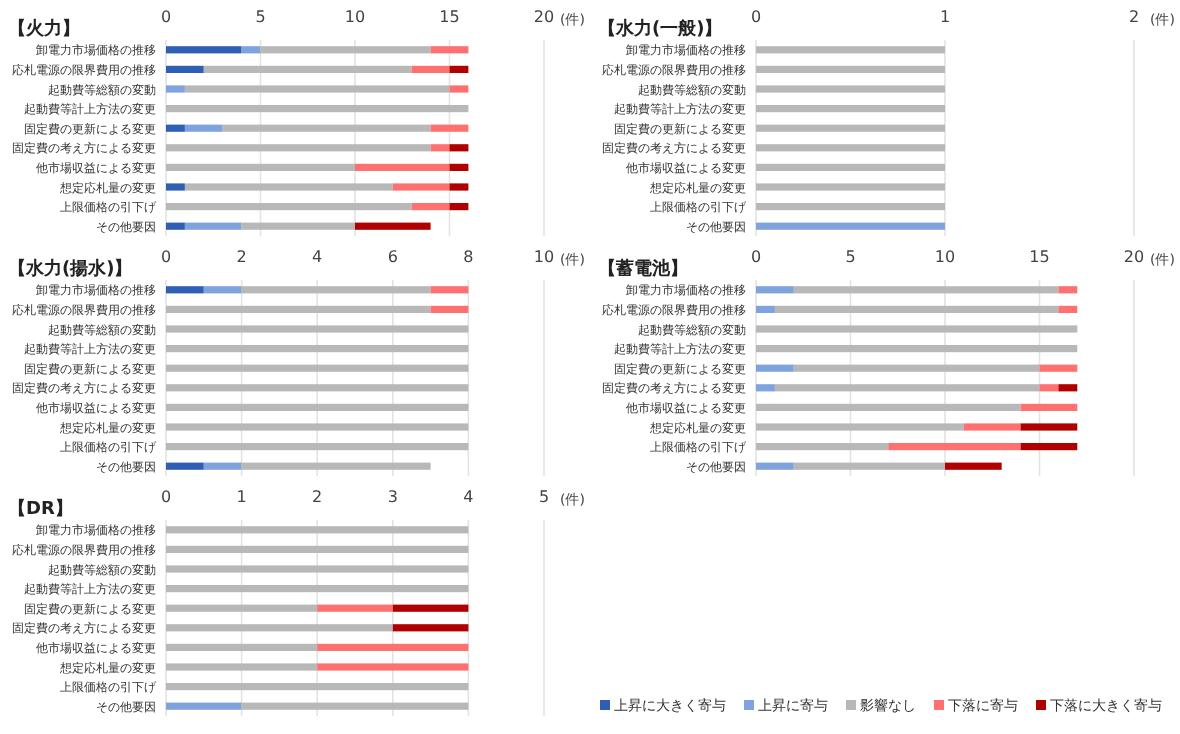 This screenshot has height=734, width=1180. I want to click on chart-title: 【火力】, so click(44, 29).